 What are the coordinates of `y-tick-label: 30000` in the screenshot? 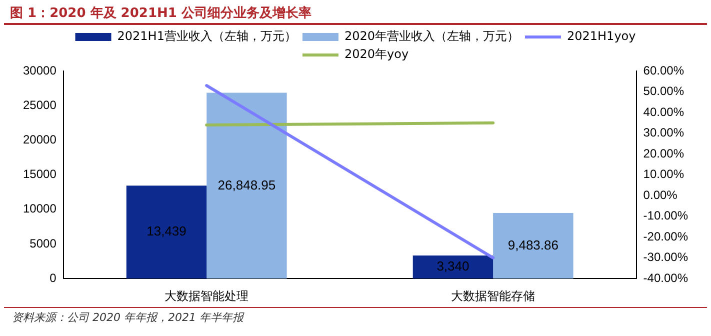 It's located at (39, 70).